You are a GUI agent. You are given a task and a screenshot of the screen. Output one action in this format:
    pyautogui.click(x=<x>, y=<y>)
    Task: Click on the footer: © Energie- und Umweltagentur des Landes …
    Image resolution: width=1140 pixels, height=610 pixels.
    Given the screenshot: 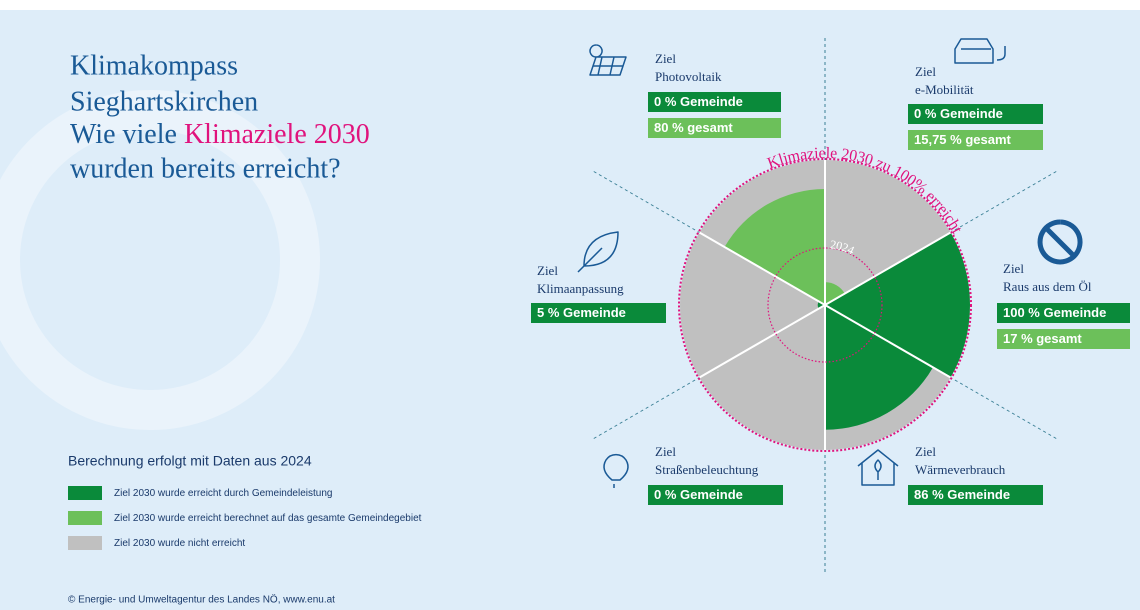 What is the action you would take?
    pyautogui.click(x=201, y=600)
    